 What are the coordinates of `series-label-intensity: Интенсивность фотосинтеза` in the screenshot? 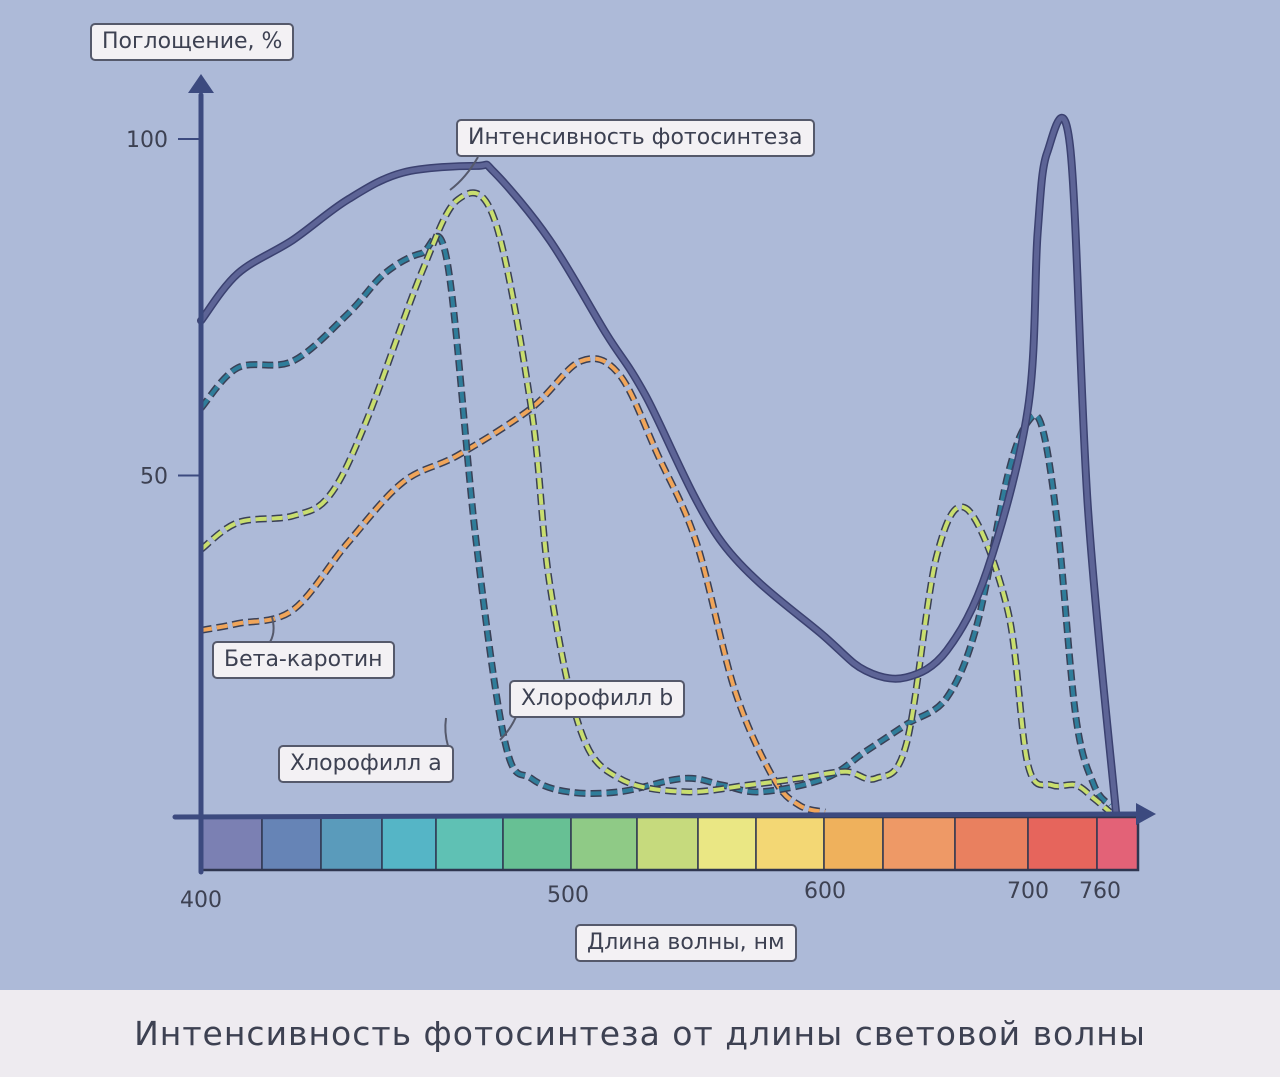 It's located at (635, 138).